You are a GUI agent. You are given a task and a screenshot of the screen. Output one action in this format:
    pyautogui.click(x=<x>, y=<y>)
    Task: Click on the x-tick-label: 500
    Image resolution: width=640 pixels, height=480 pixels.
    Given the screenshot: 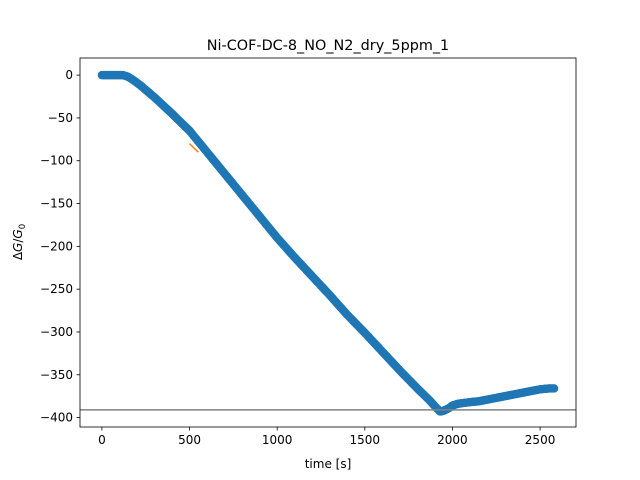 What is the action you would take?
    pyautogui.click(x=189, y=440)
    